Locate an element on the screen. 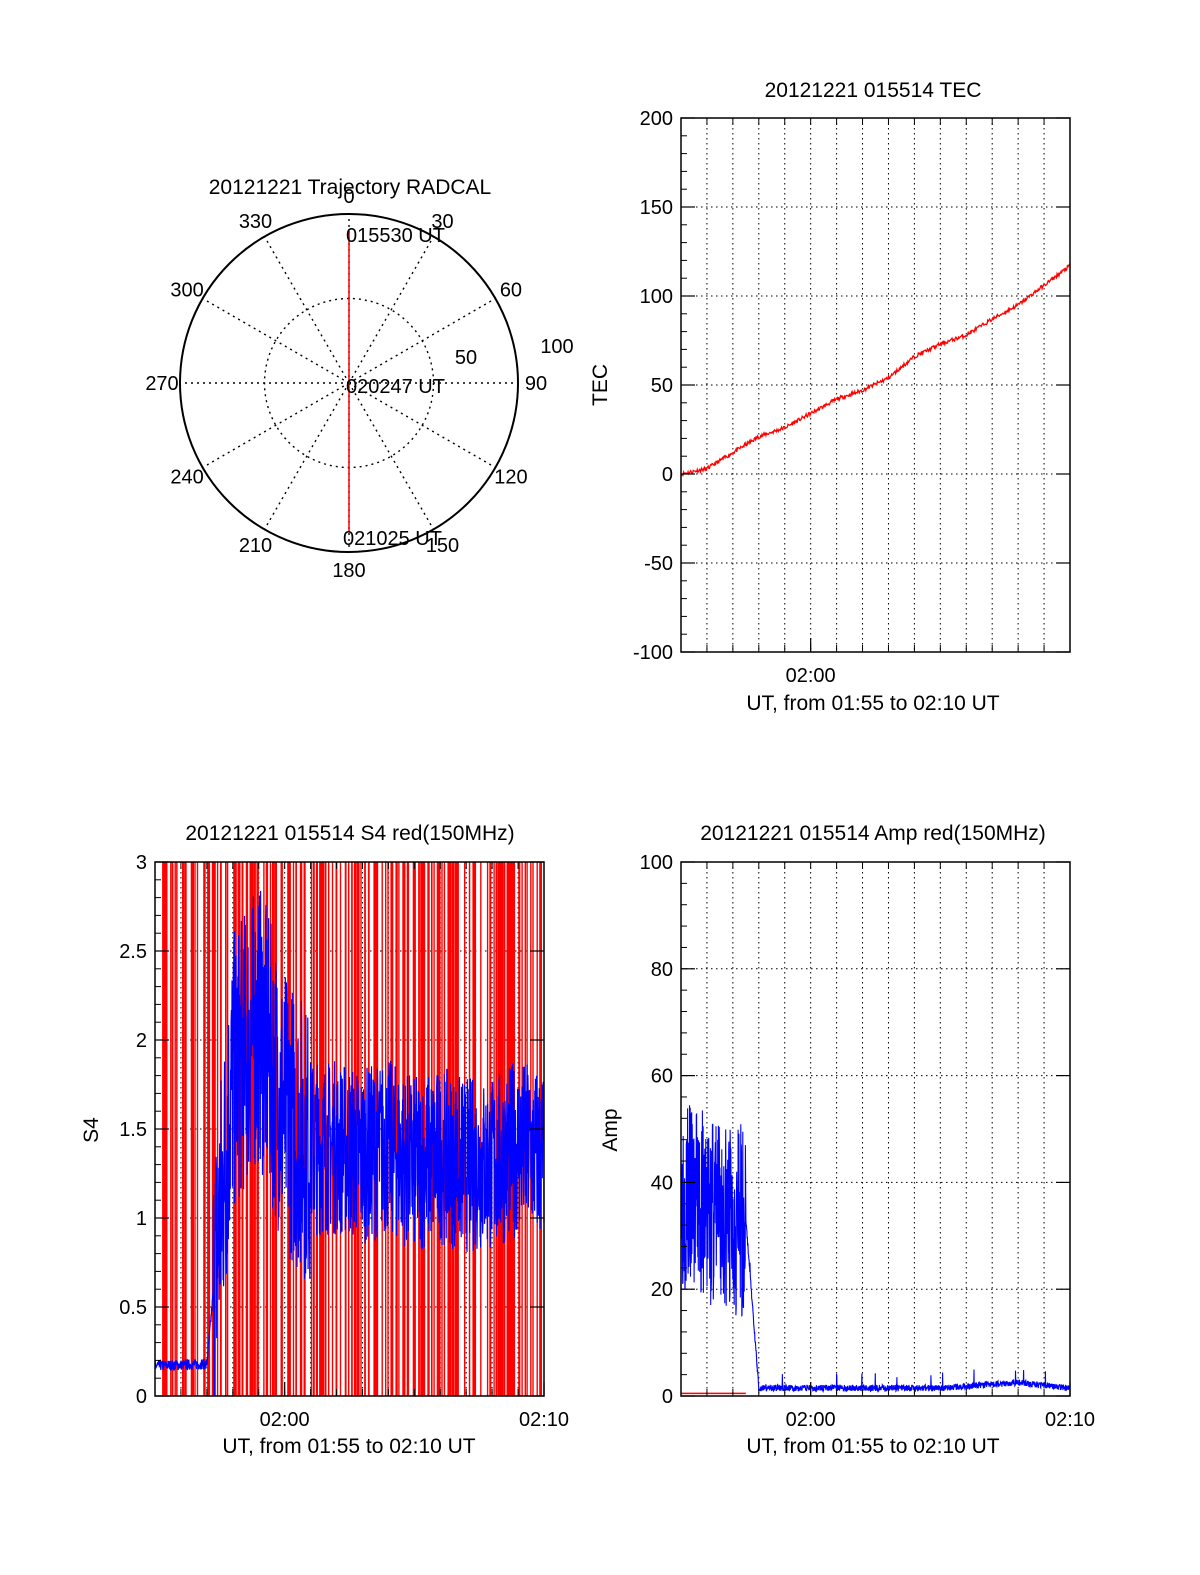  s4-ticks: 0 0.5 1 1.5 2 2.5 3 02:00 02:10 is located at coordinates (344, 1141).